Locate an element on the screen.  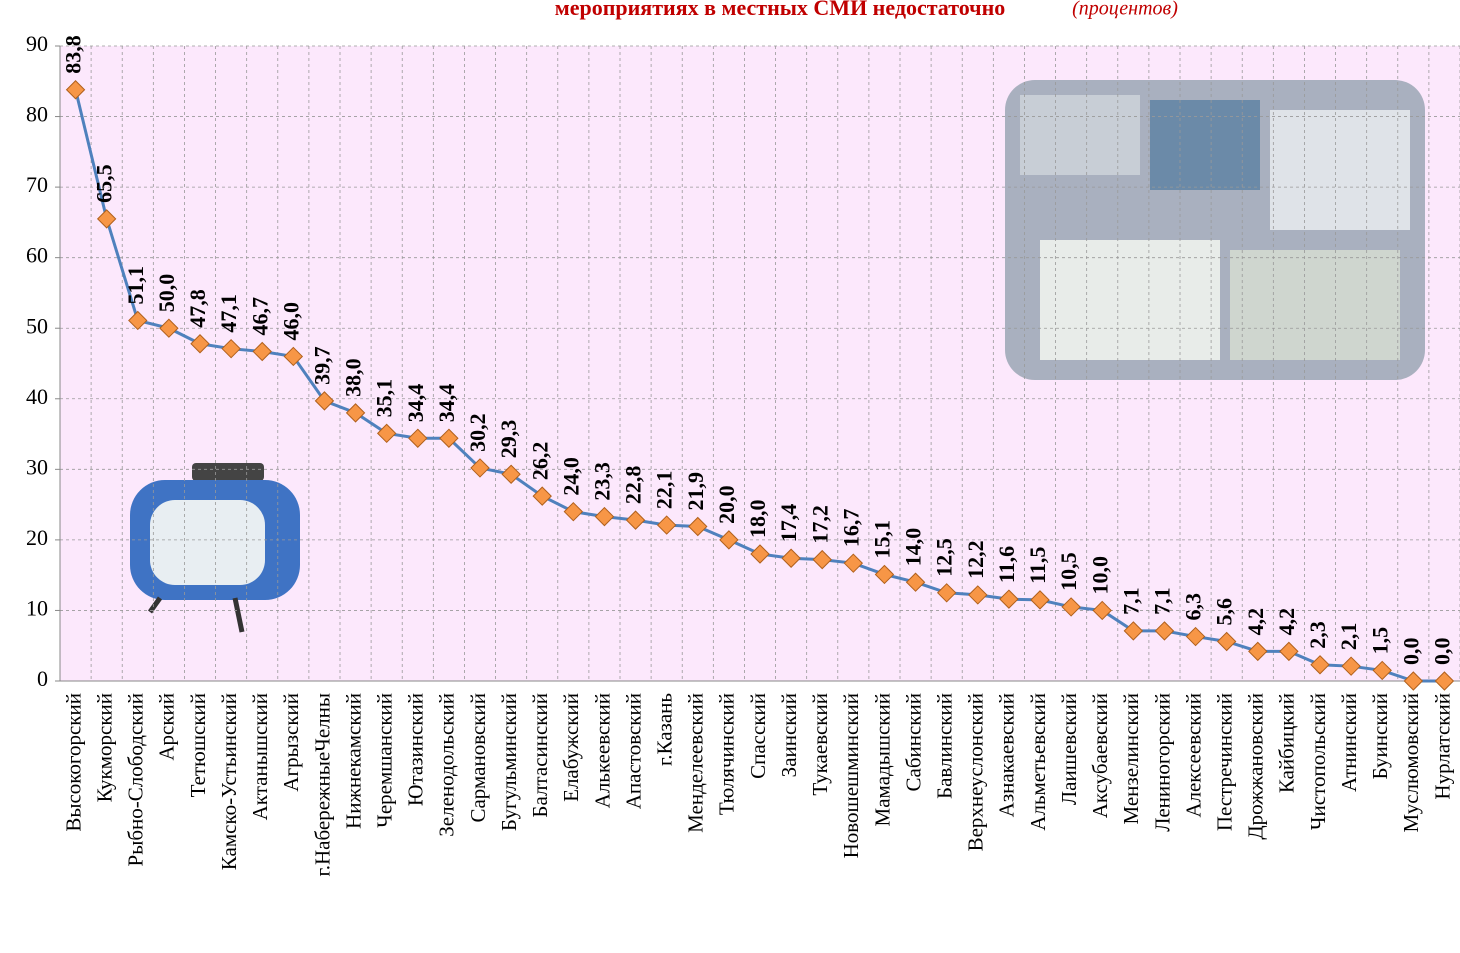
x-tick-label: Ютазинский is located at coordinates (416, 749).